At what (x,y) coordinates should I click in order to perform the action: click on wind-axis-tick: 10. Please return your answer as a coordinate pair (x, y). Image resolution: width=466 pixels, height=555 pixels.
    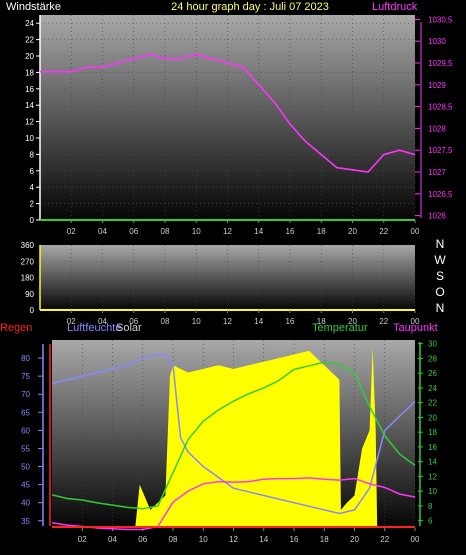
    Looking at the image, I should click on (29, 138).